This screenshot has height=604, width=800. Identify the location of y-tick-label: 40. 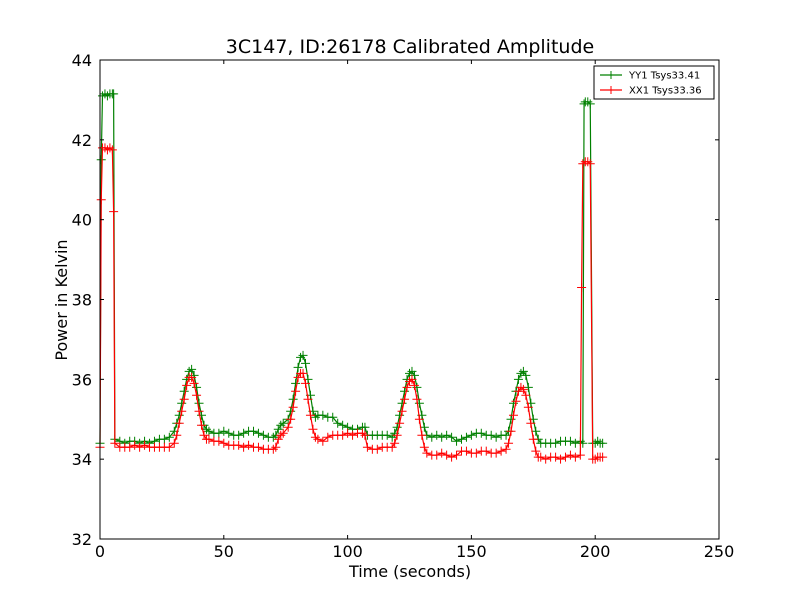
(82, 220).